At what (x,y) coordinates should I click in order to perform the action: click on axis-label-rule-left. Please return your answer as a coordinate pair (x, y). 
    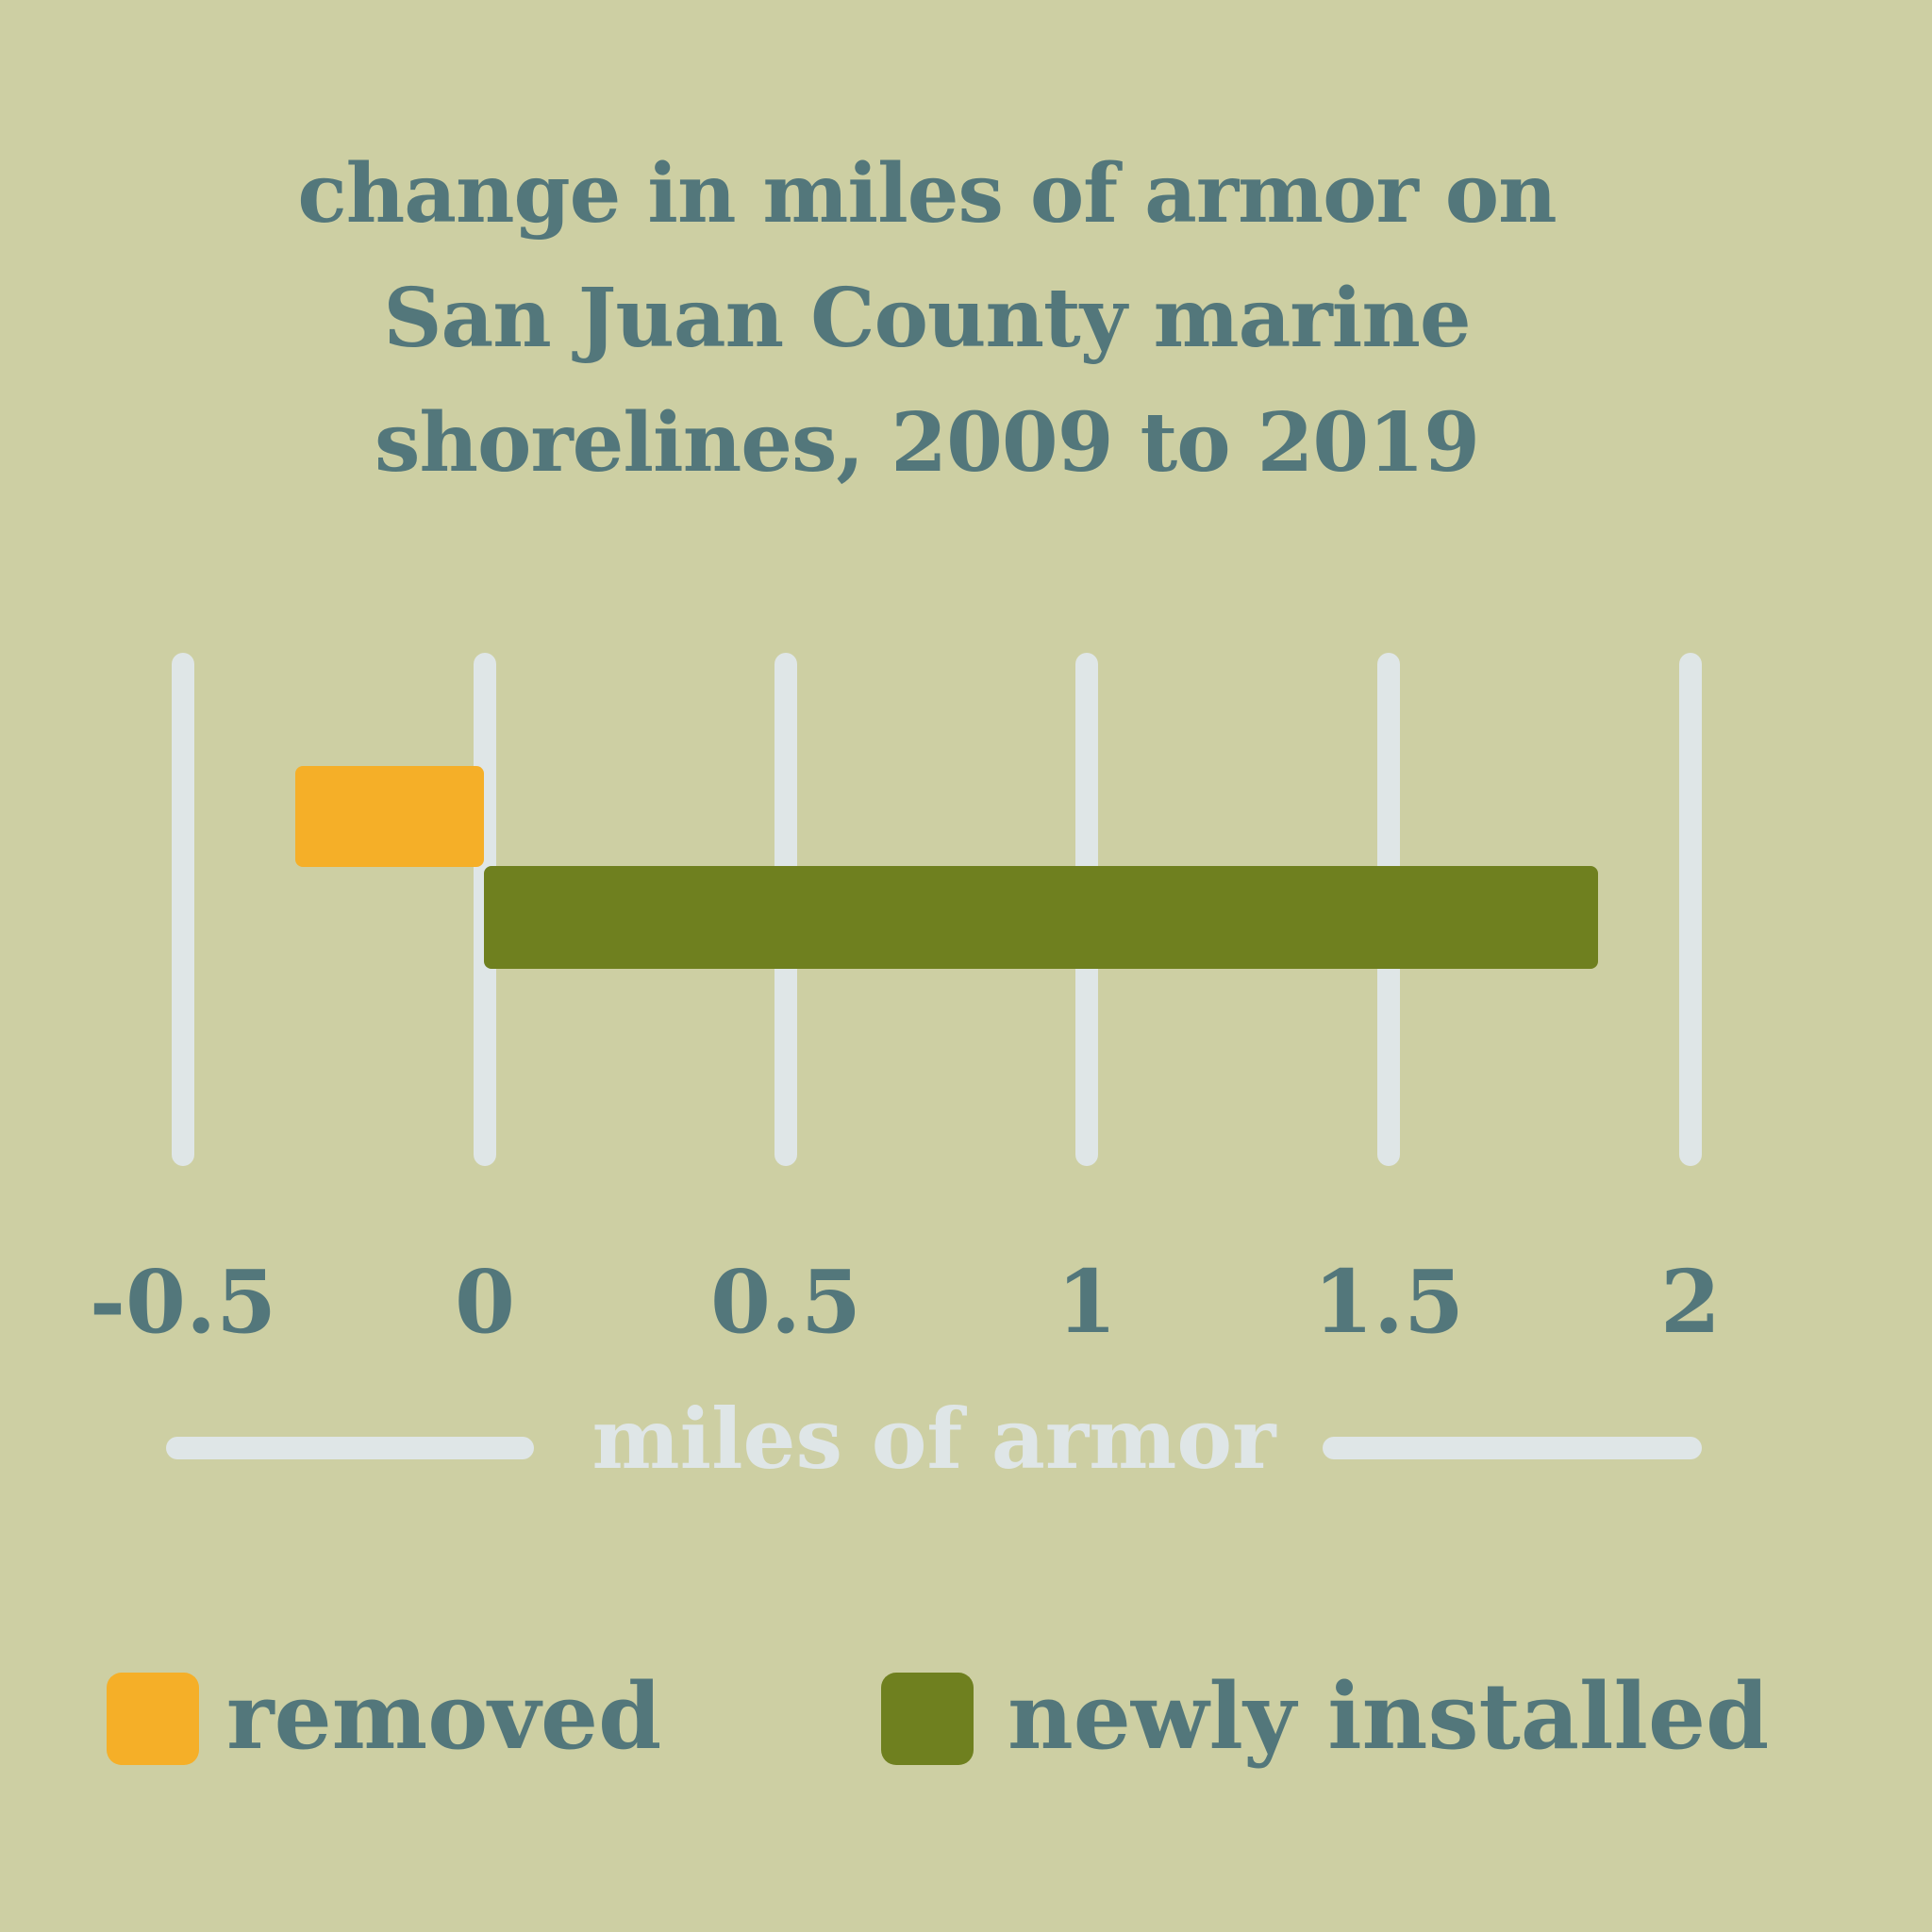
    Looking at the image, I should click on (350, 1448).